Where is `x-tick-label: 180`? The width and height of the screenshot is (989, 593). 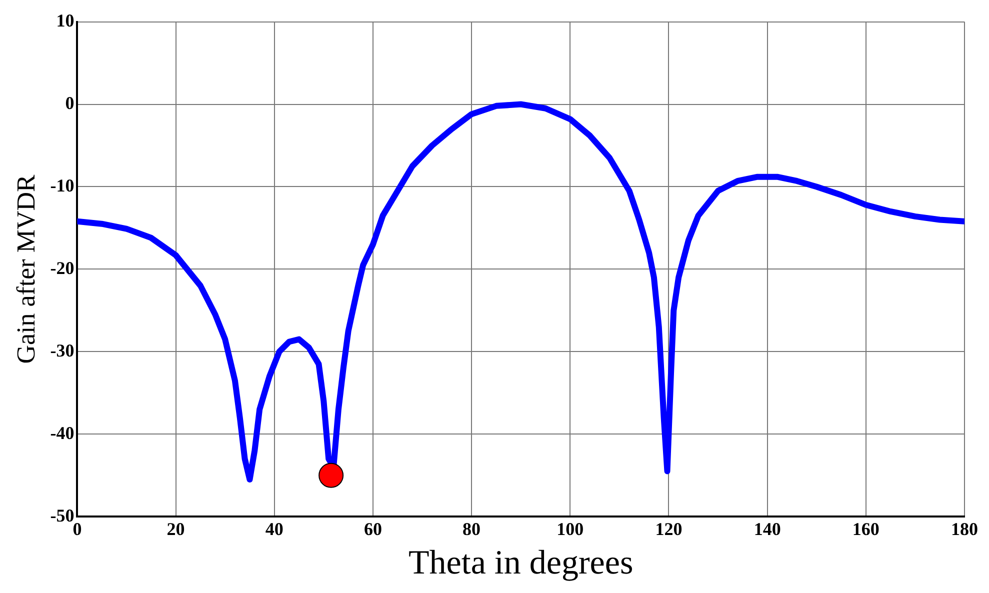
x-tick-label: 180 is located at coordinates (964, 529).